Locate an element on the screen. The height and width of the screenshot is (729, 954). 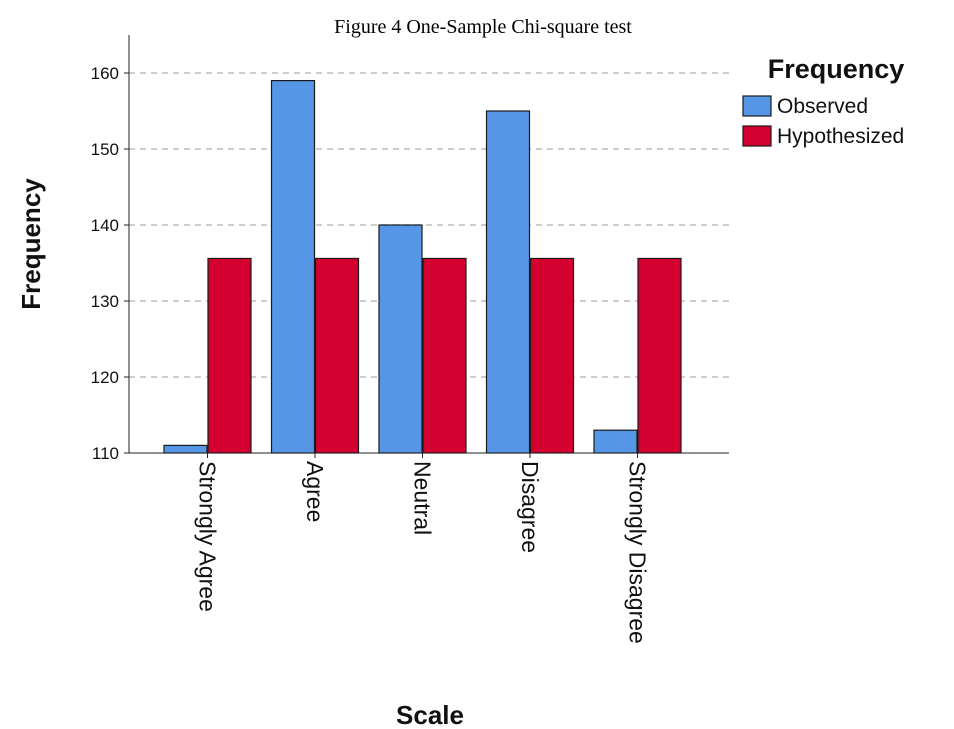
y-tick-label: 110 is located at coordinates (105, 453).